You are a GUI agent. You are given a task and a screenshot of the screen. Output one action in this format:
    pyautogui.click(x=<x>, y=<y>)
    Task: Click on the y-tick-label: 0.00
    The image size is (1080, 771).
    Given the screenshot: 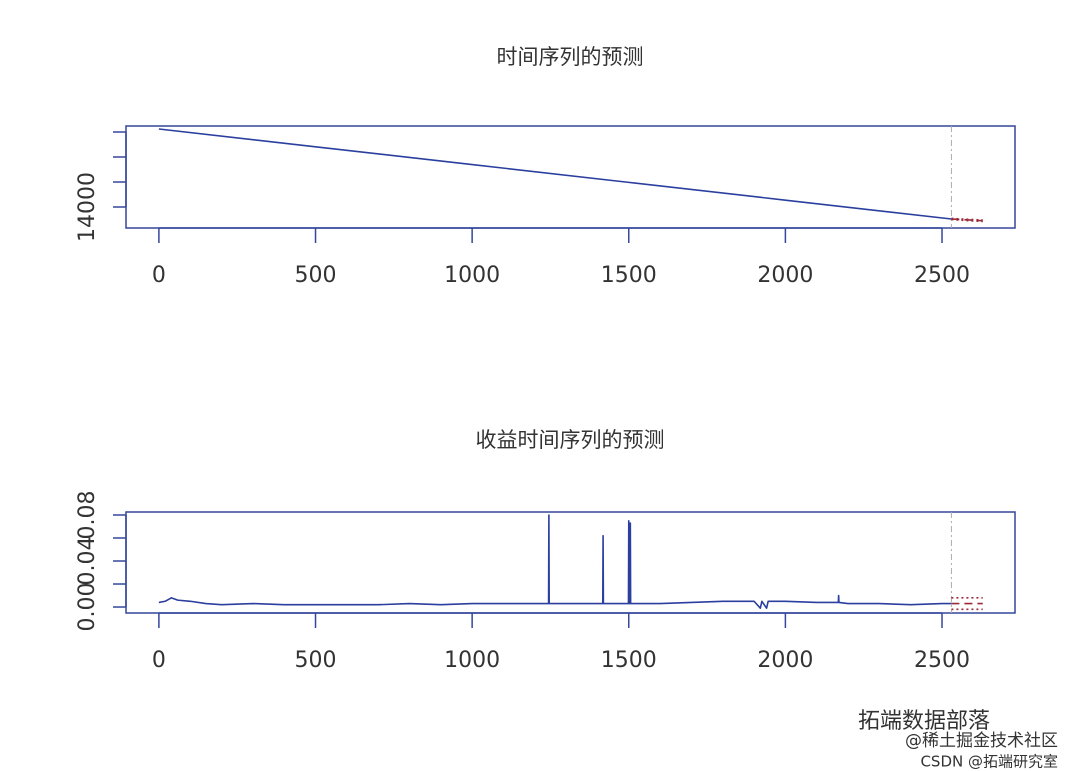 What is the action you would take?
    pyautogui.click(x=87, y=607)
    